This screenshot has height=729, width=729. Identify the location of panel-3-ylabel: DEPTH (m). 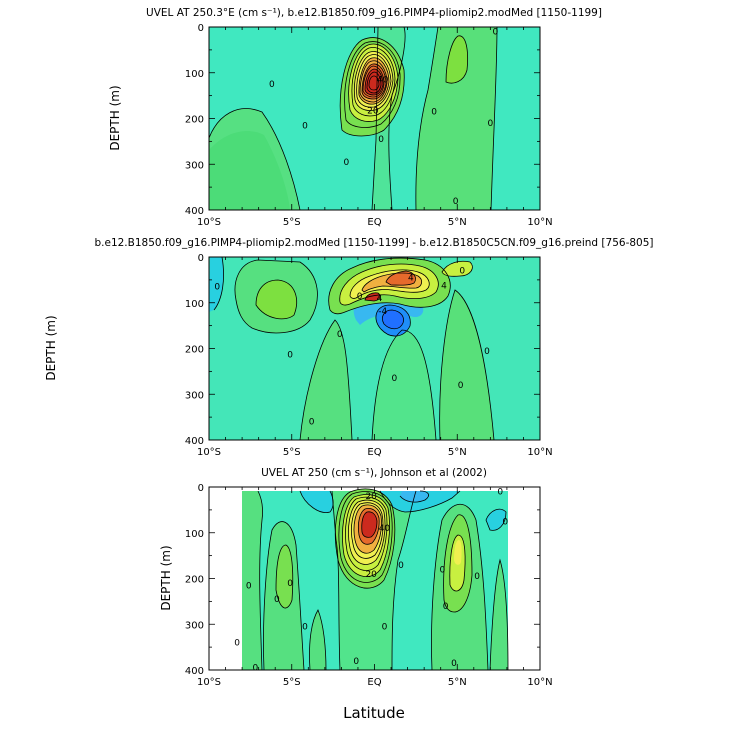
(166, 577).